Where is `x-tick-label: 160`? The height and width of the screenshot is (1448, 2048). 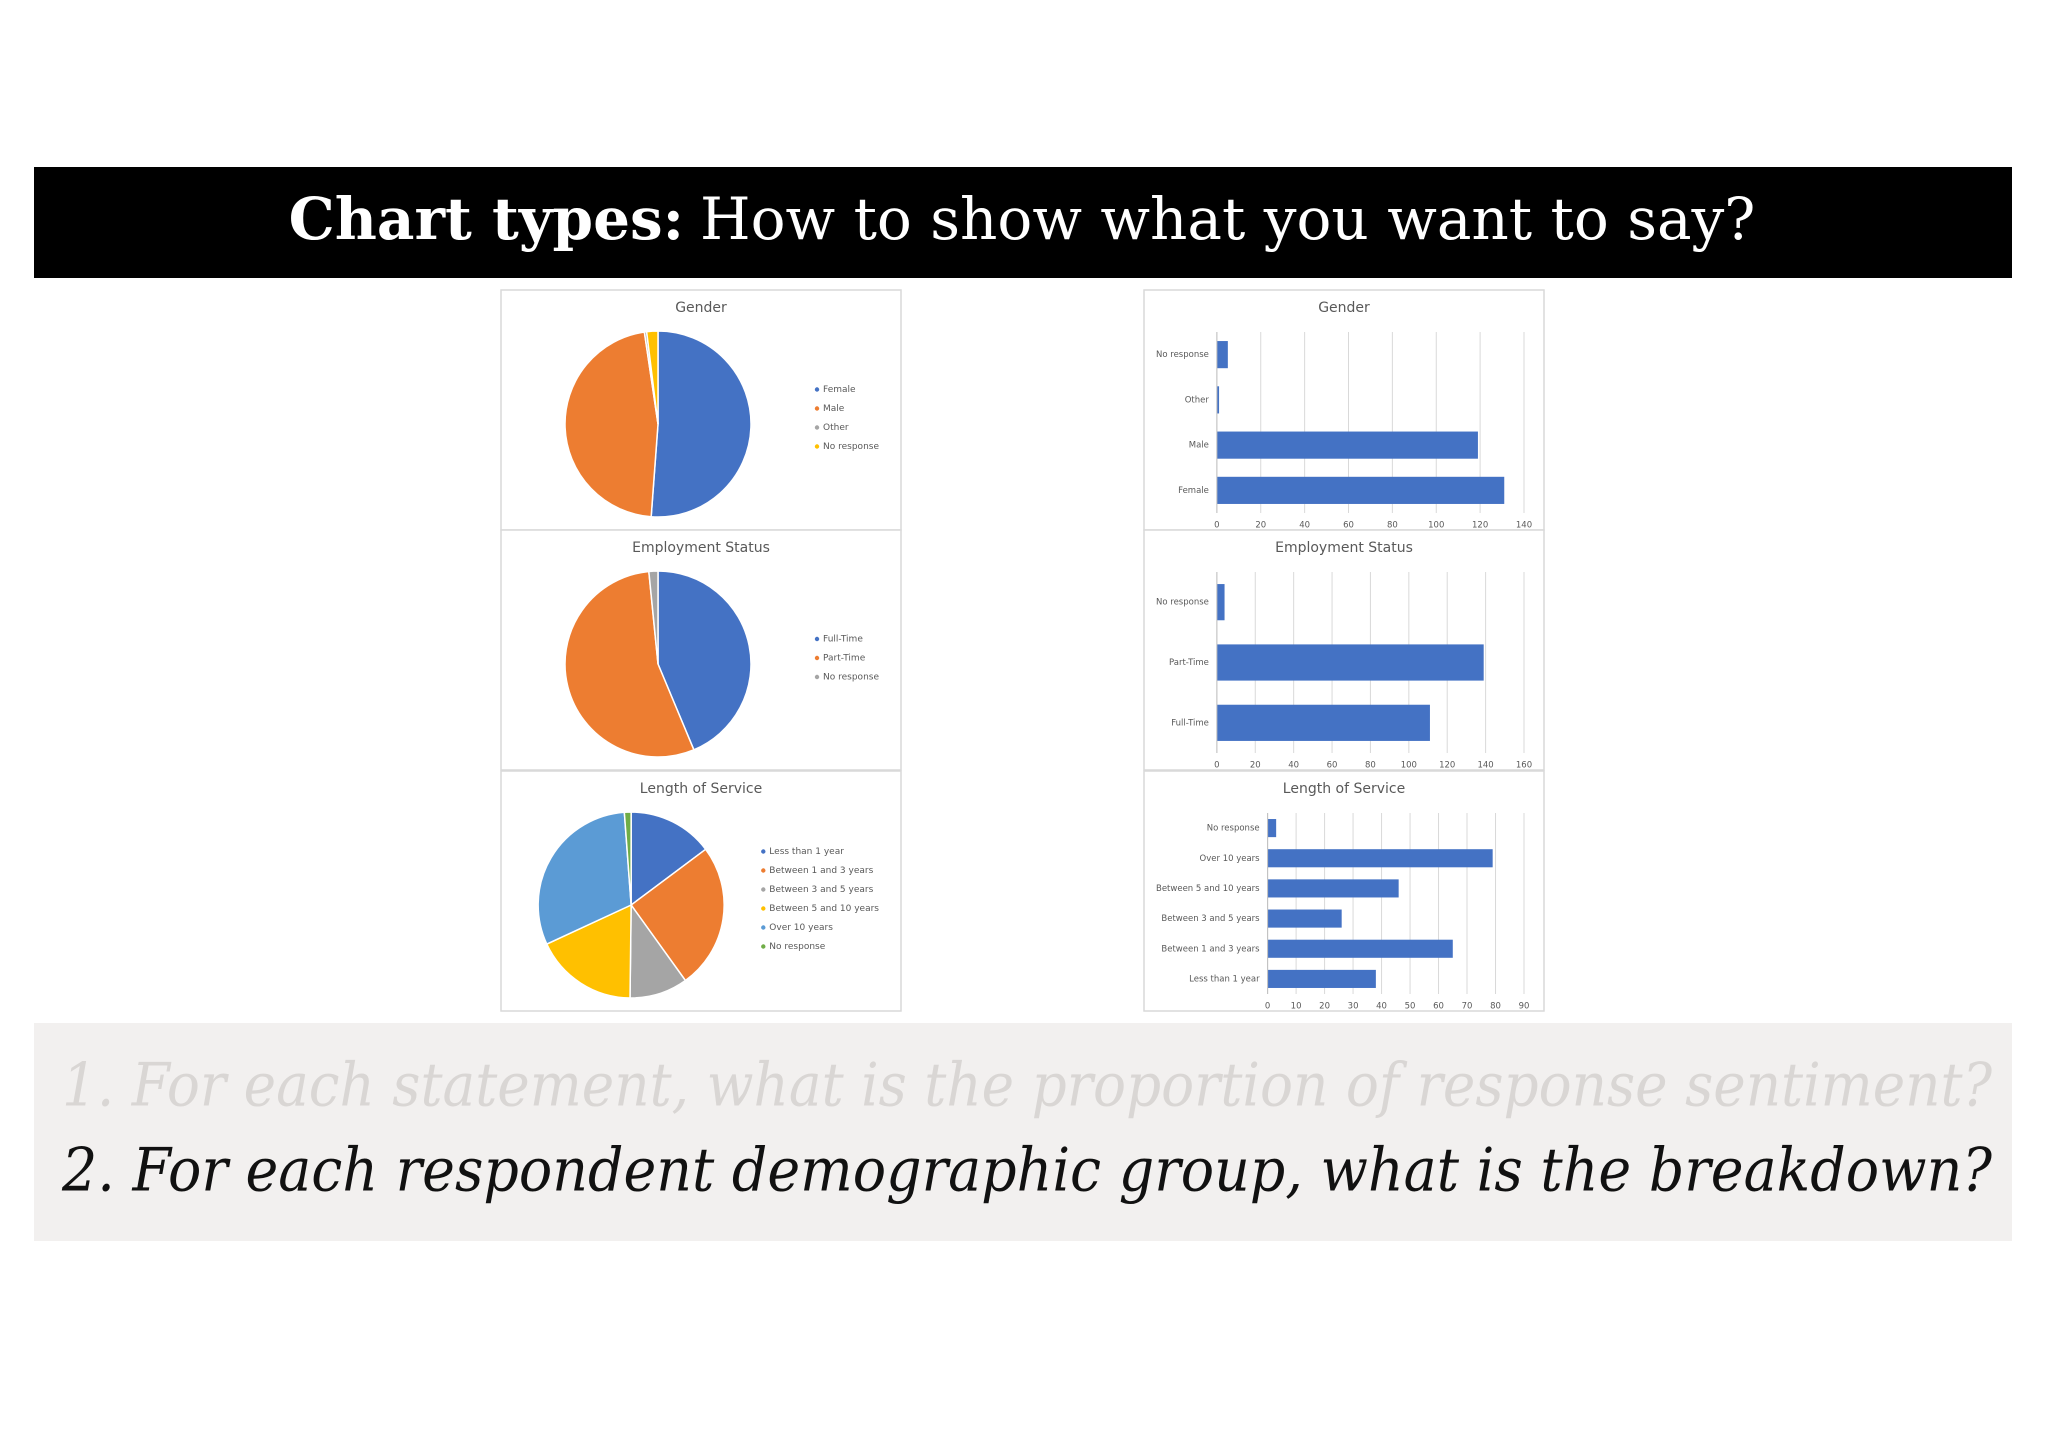
x-tick-label: 160 is located at coordinates (1524, 766).